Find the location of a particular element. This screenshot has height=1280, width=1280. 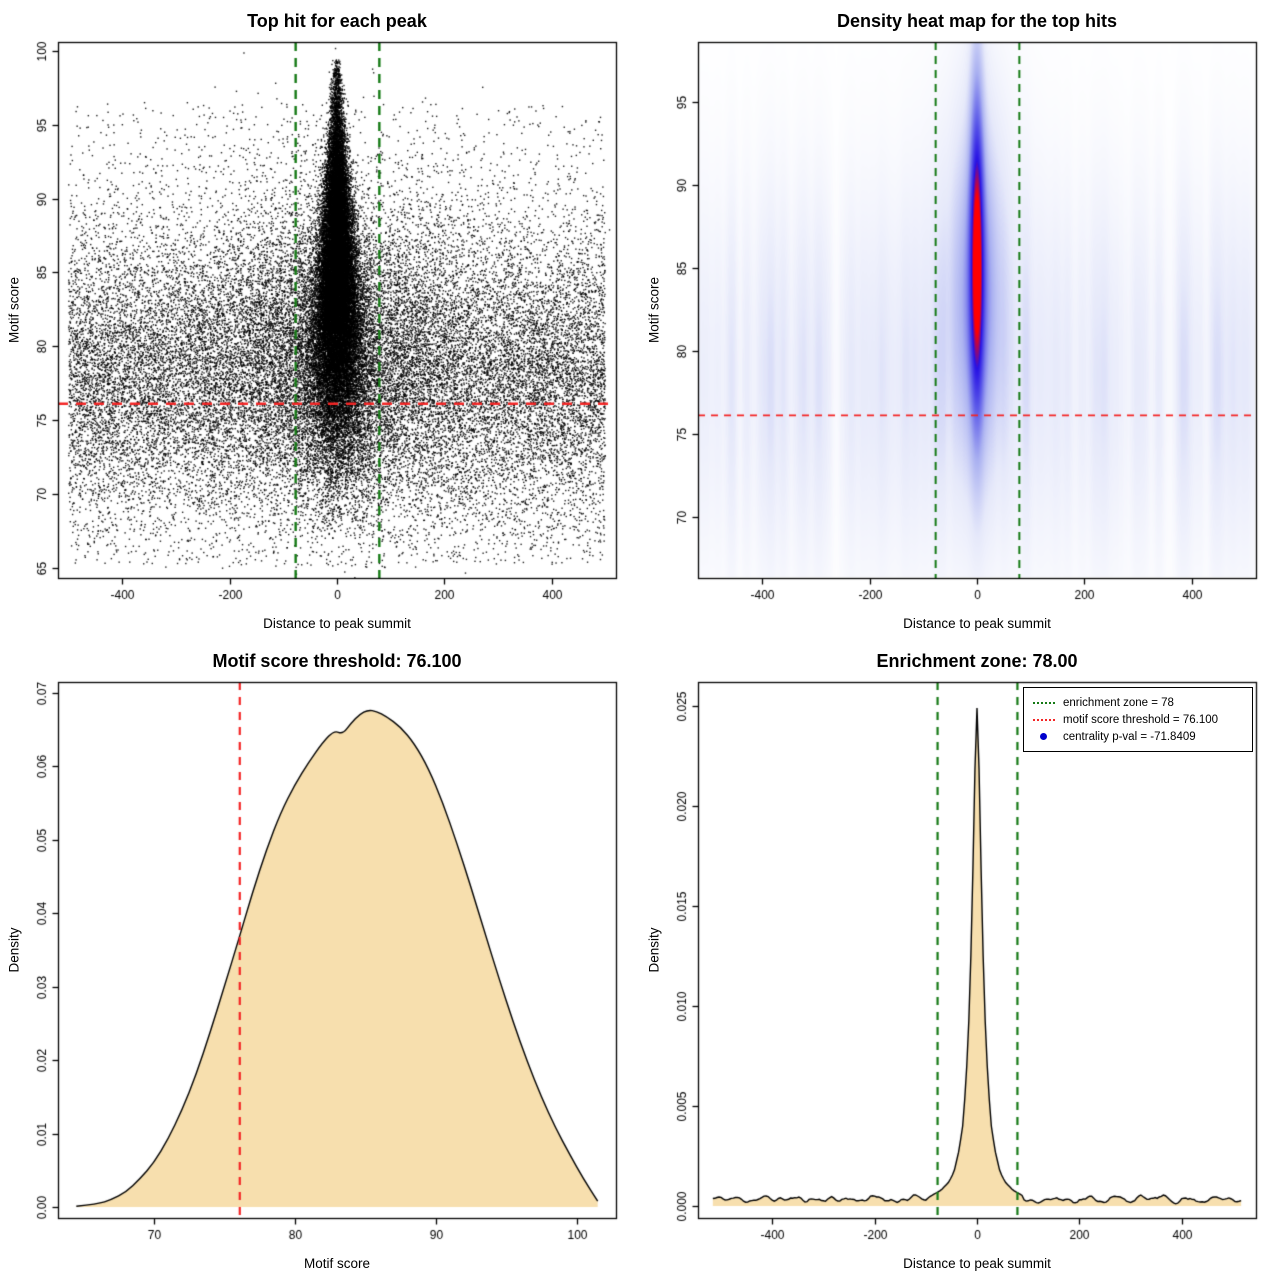

score-density-y-axis-label: Density is located at coordinates (14, 950).